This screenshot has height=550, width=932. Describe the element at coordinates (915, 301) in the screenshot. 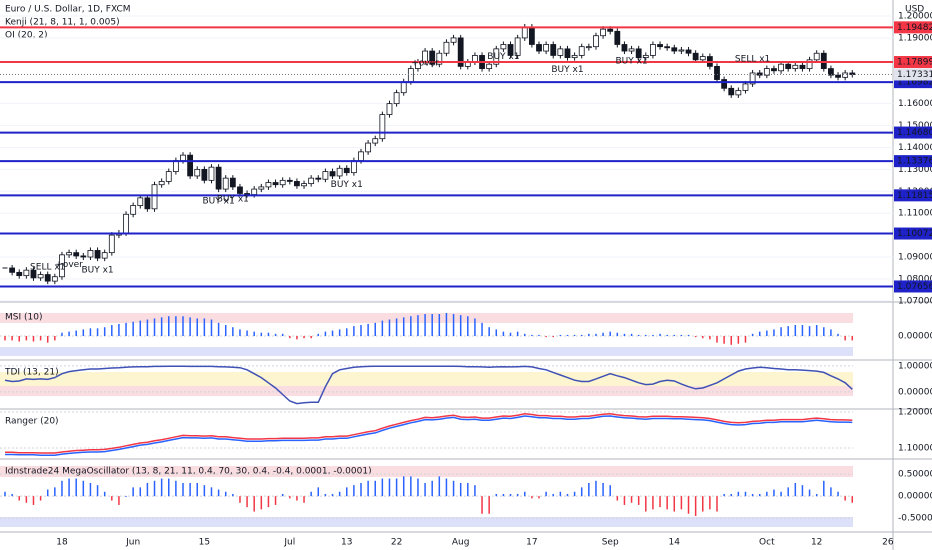

I see `y-tick-label: 1.07000` at that location.